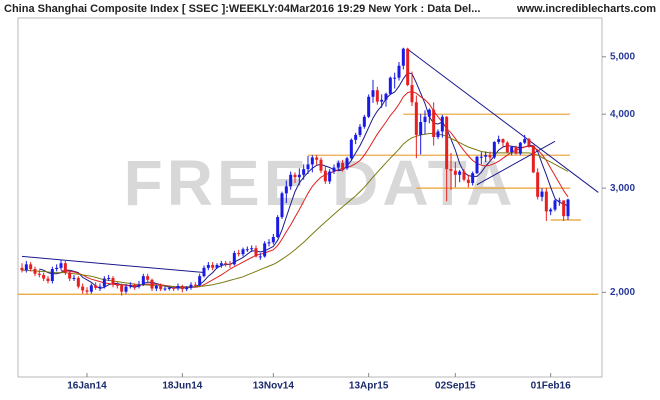 This screenshot has width=660, height=400. Describe the element at coordinates (622, 56) in the screenshot. I see `y-tick-label: 5,000` at that location.